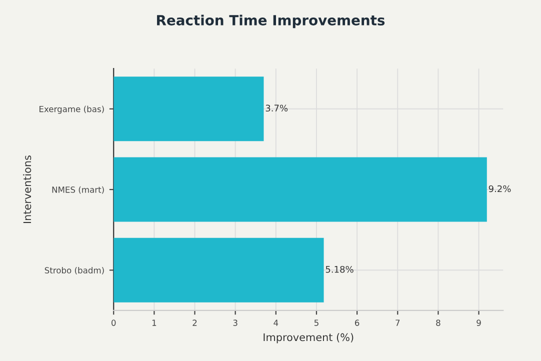 This screenshot has height=361, width=541. Describe the element at coordinates (277, 108) in the screenshot. I see `data-label: 3.7%` at that location.